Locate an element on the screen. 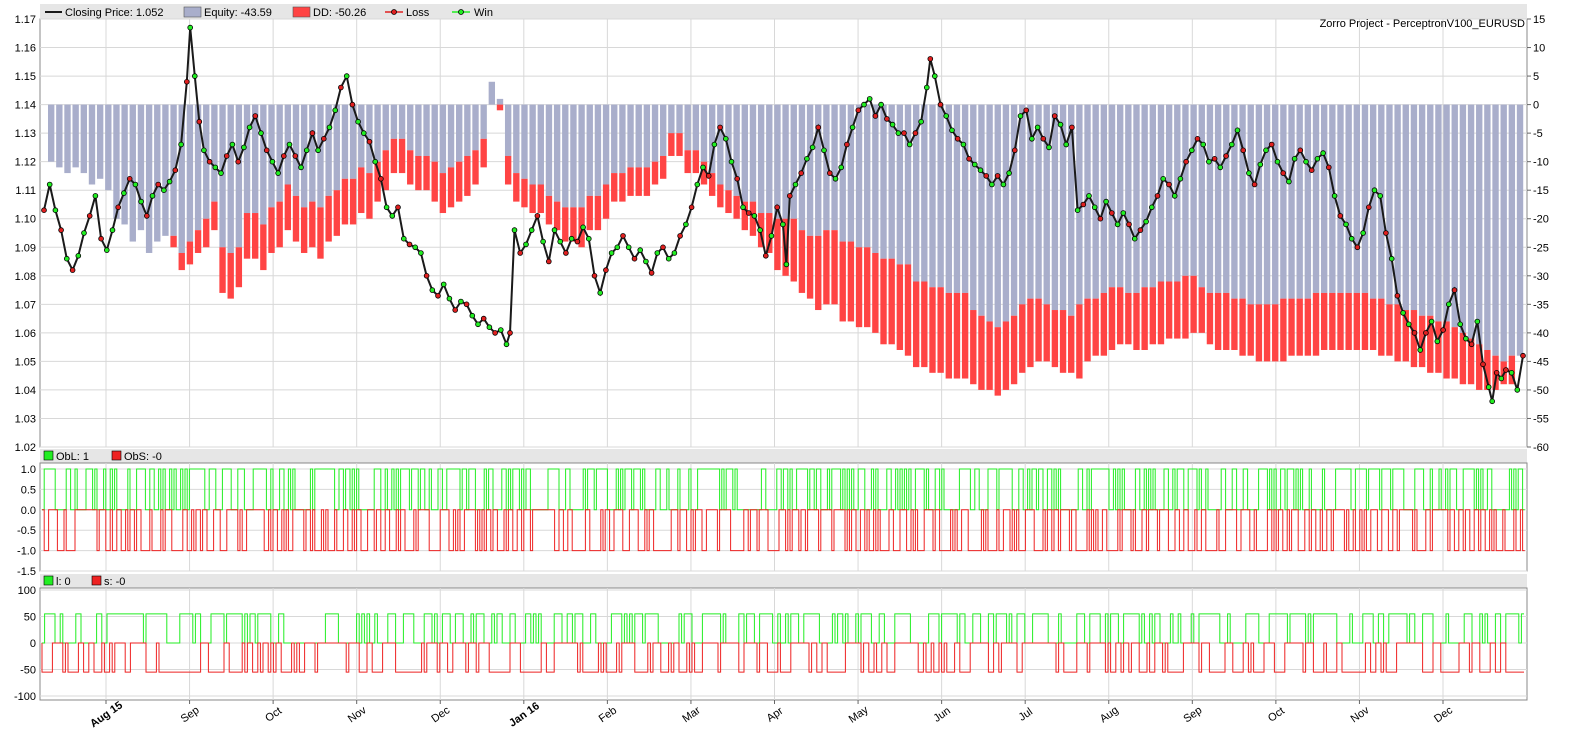 This screenshot has width=1579, height=739. month-tick-label: Sep is located at coordinates (190, 714).